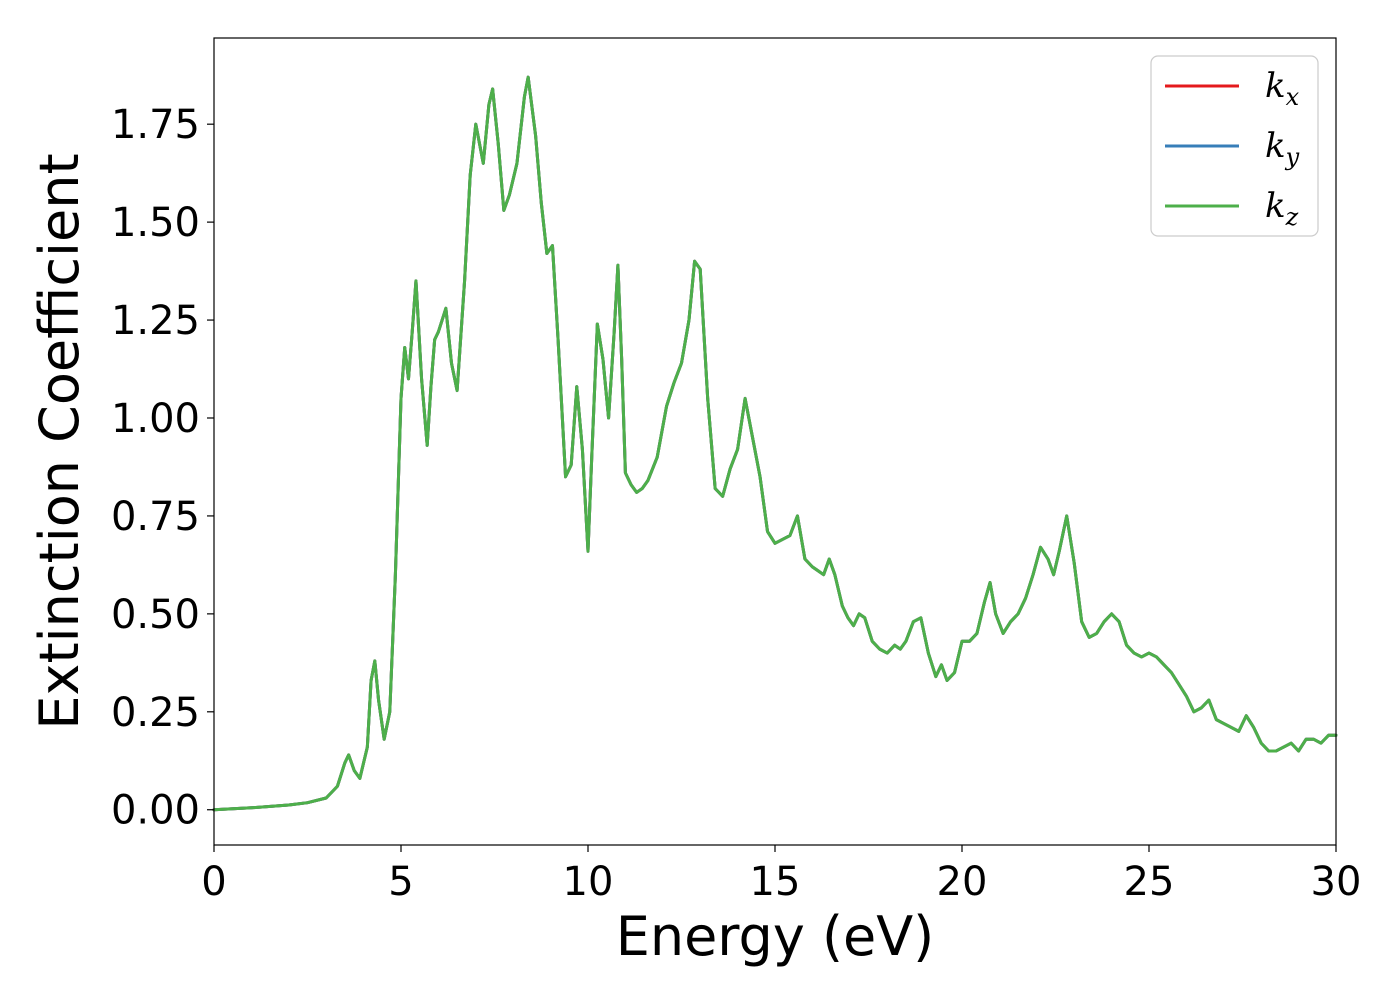 The height and width of the screenshot is (1000, 1400). I want to click on y-tick-label: 1.25, so click(155, 321).